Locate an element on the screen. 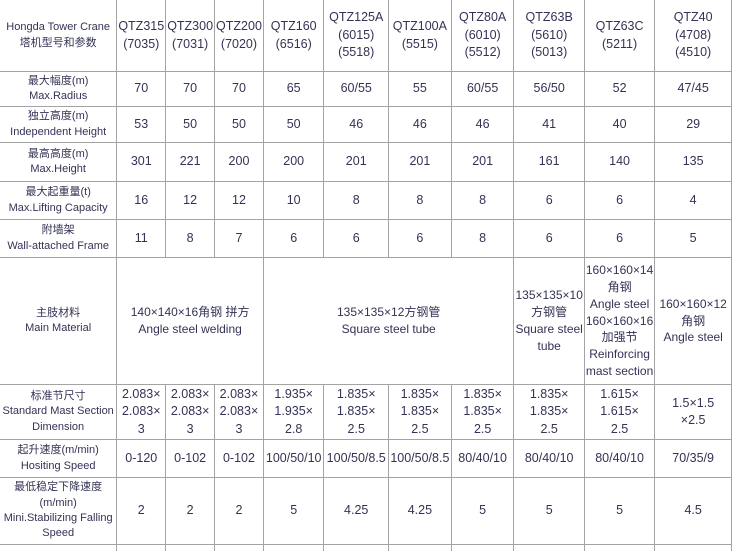 The height and width of the screenshot is (551, 732). table-cell: 140 is located at coordinates (619, 162).